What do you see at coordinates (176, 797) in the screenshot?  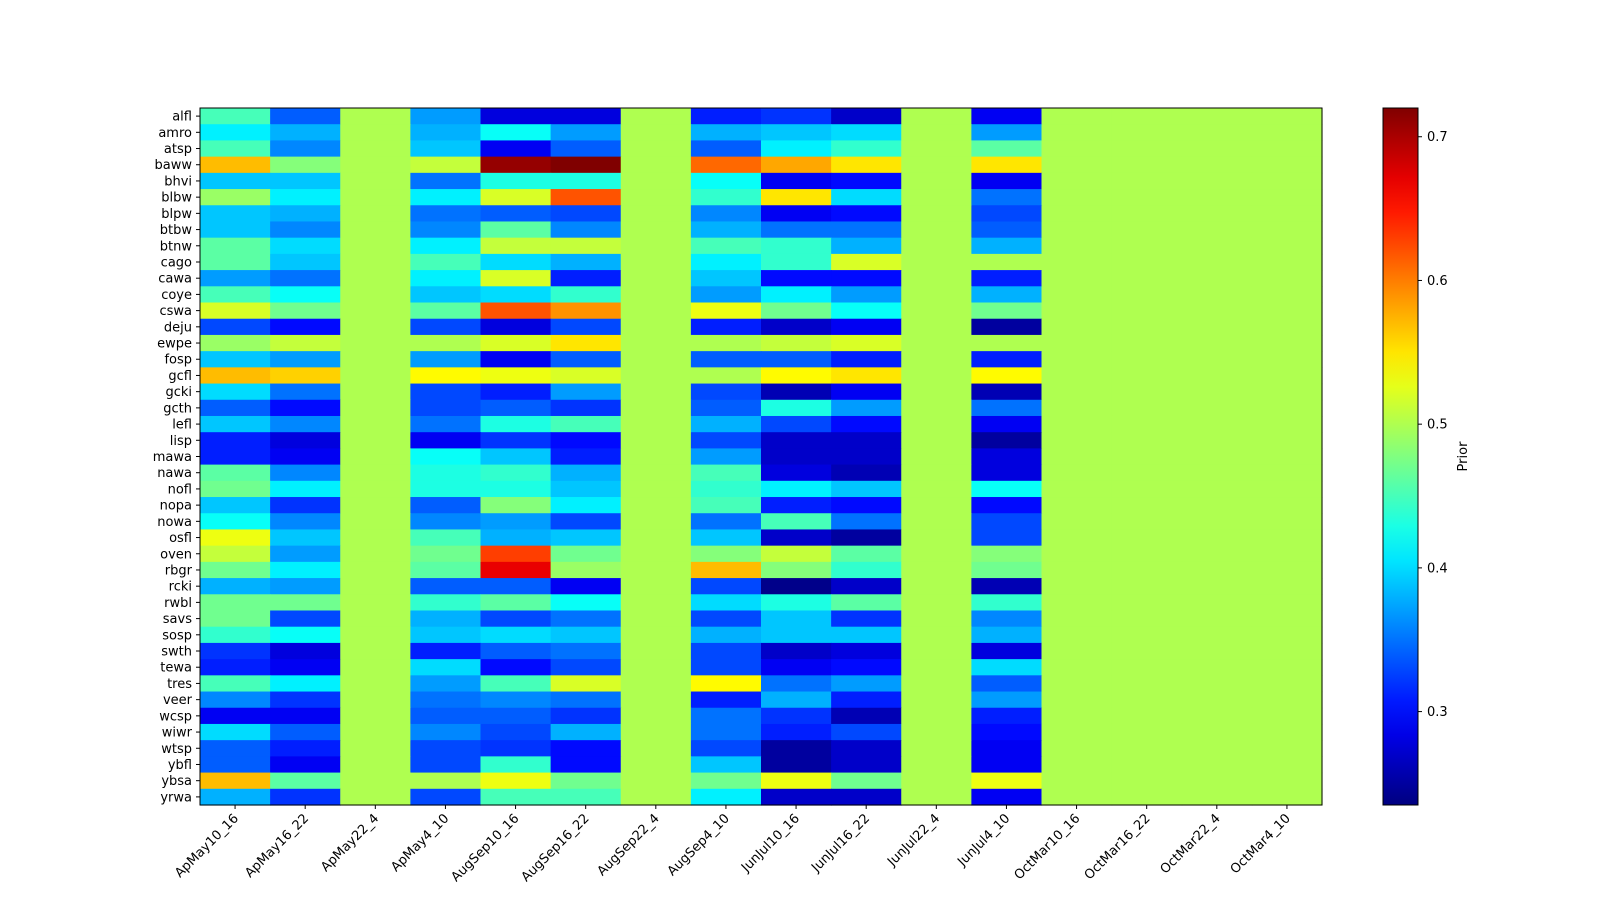 I see `y-tick-label: yrwa` at bounding box center [176, 797].